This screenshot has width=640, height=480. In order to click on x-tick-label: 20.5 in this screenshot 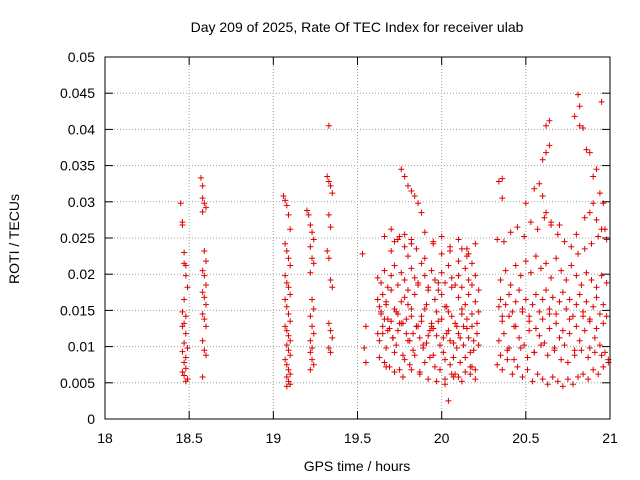, I will do `click(525, 438)`.